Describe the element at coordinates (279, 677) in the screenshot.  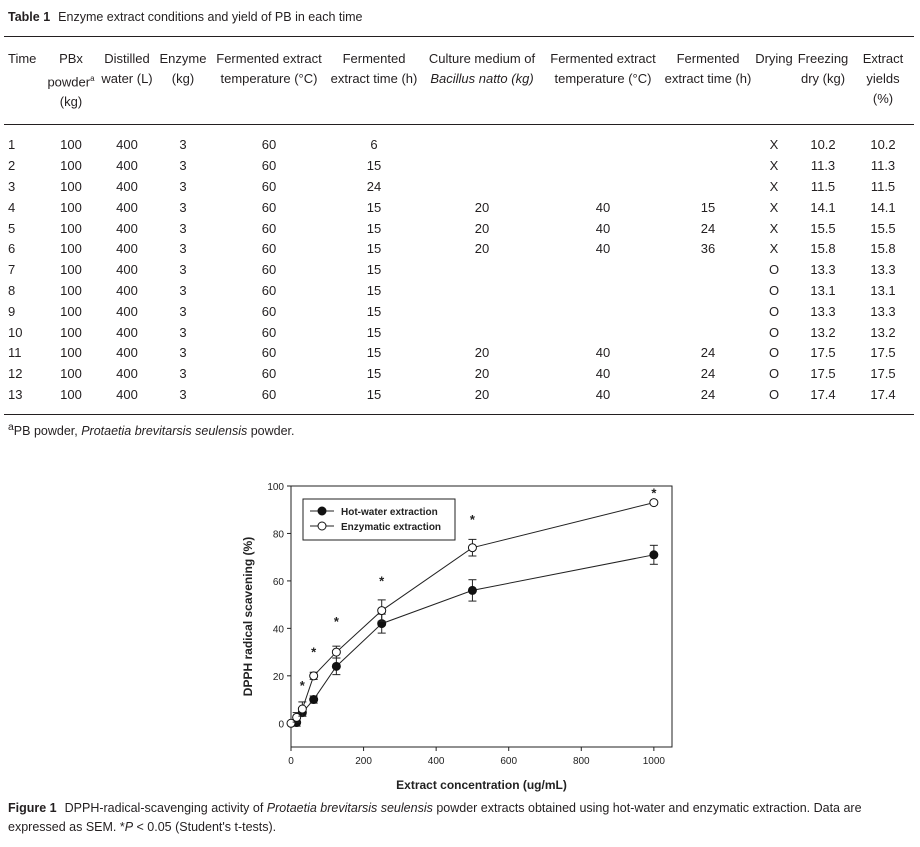
I see `y-tick-label: 20` at that location.